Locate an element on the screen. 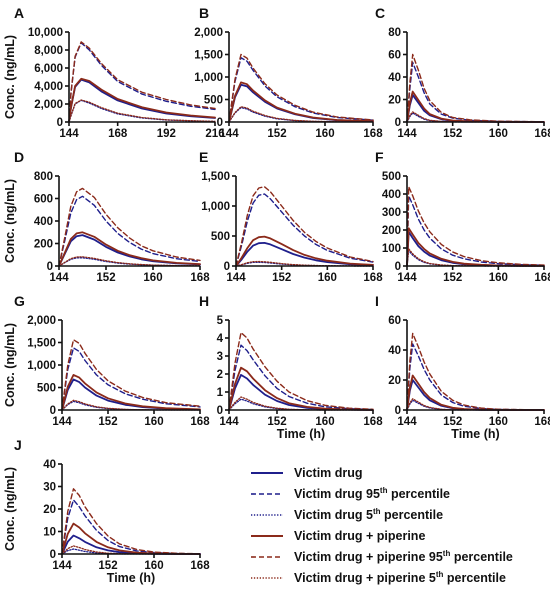 Image resolution: width=550 pixels, height=591 pixels. legend-label: Victim drug + piperine 95th percentile is located at coordinates (403, 556).